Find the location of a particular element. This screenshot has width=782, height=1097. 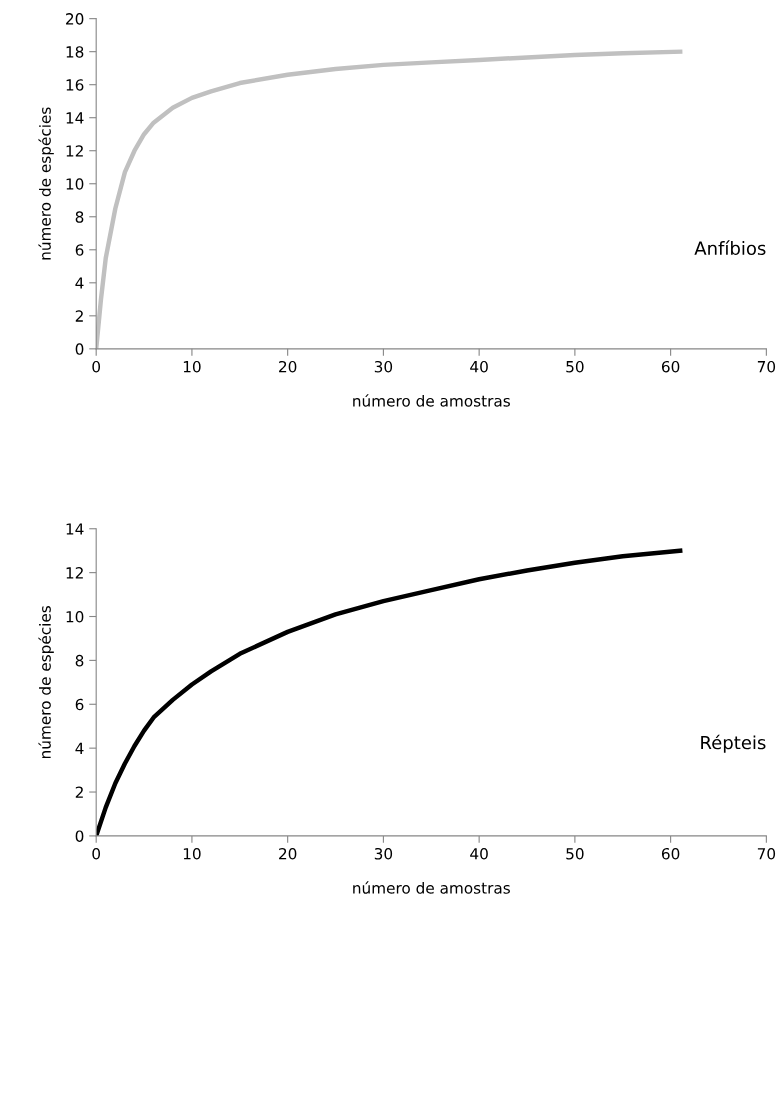

y-tick-label: 18 is located at coordinates (75, 52).